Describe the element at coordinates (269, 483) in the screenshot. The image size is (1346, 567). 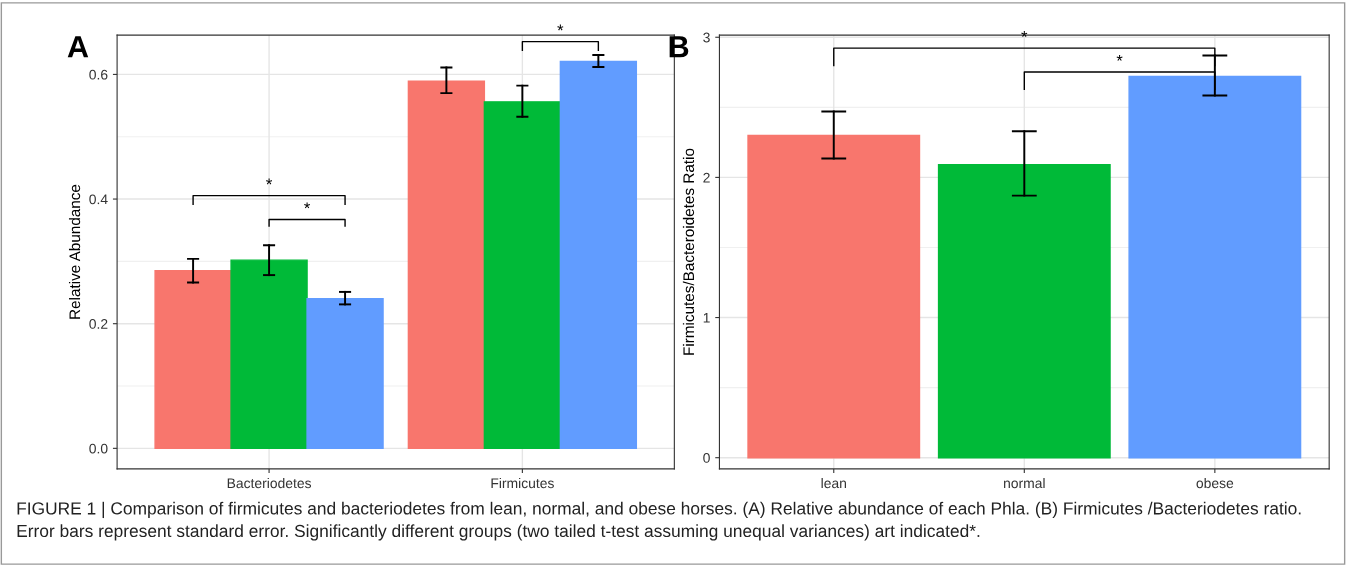
I see `x-tick-label: Bacteriodetes` at that location.